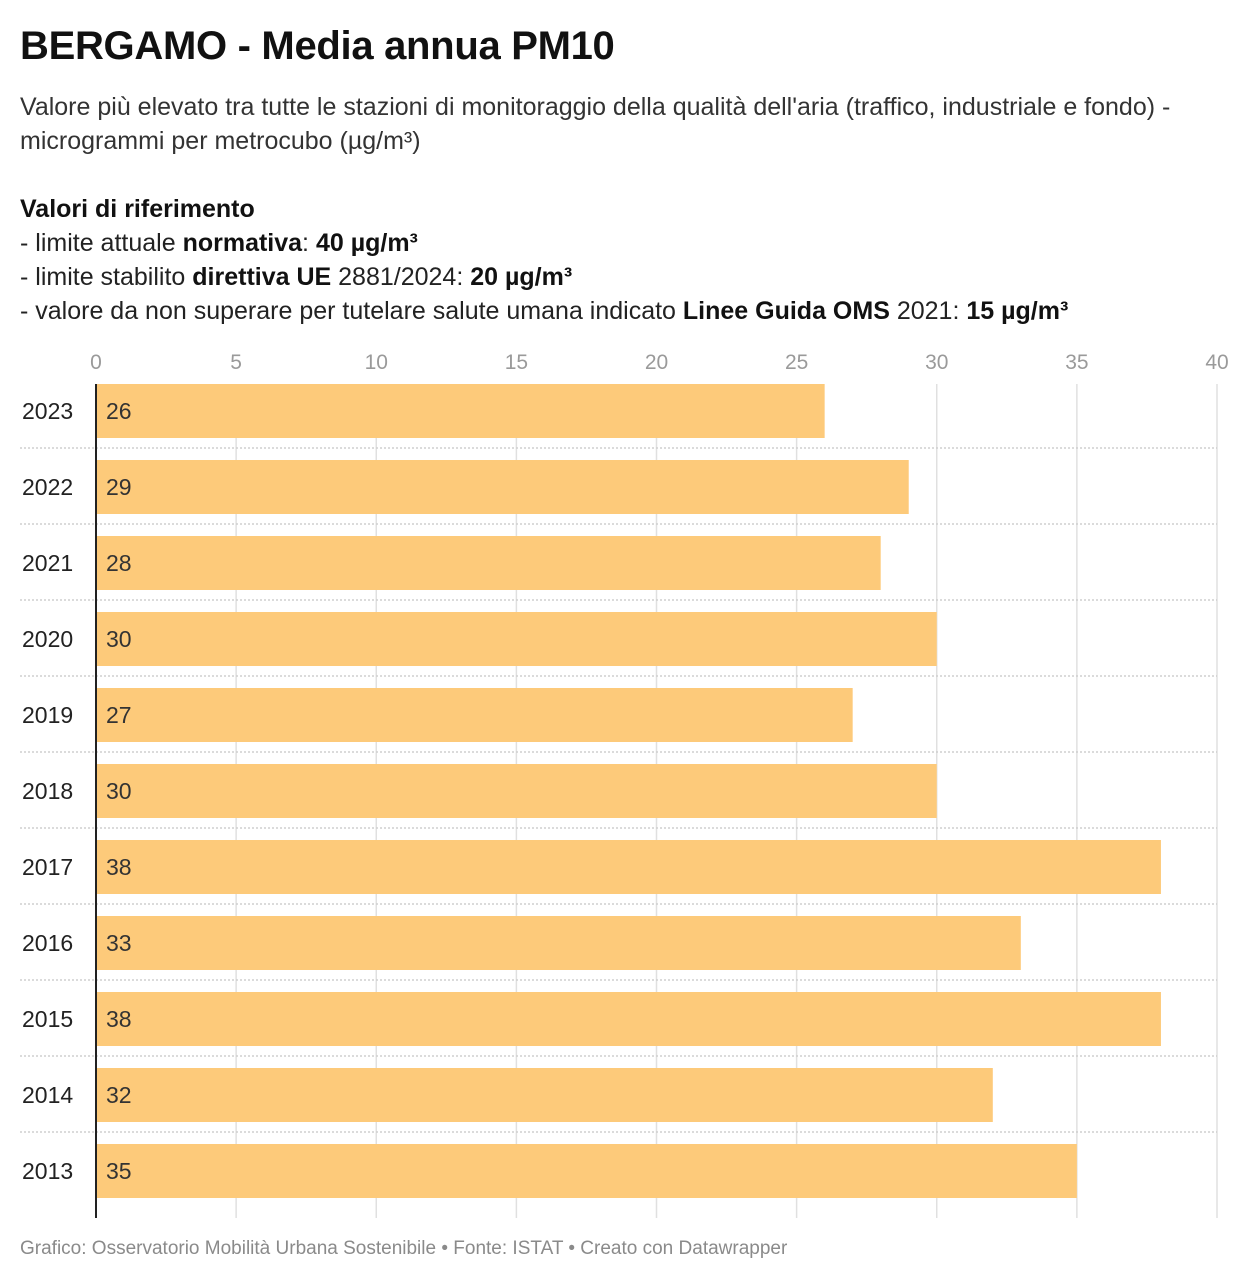 The image size is (1240, 1284). Describe the element at coordinates (628, 1019) in the screenshot. I see `bar-2015` at that location.